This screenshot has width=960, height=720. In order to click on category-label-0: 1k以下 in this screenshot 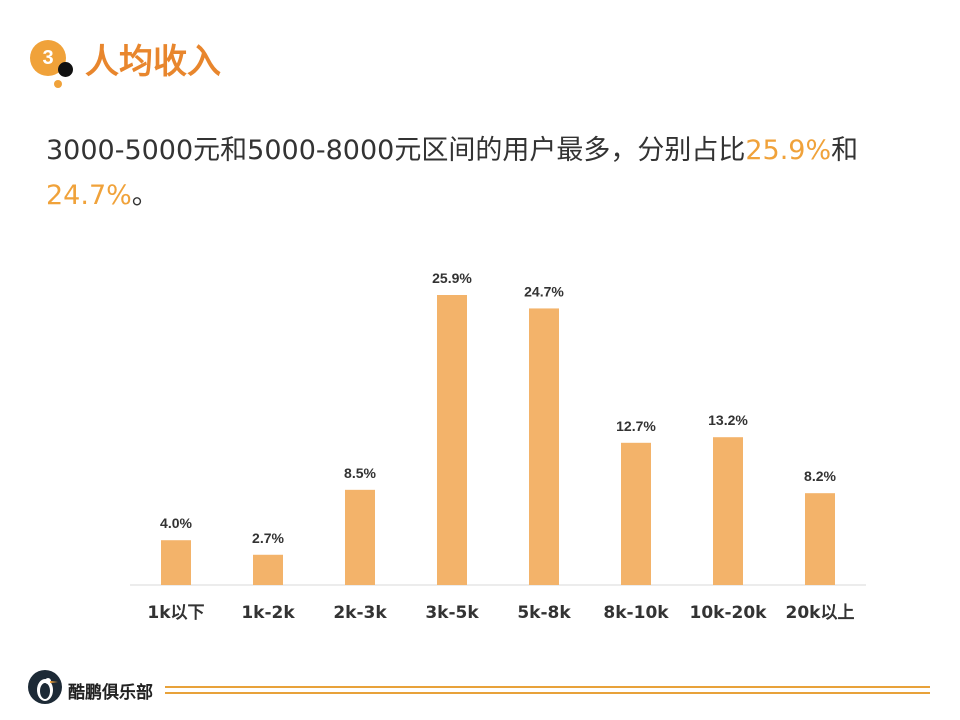, I will do `click(175, 613)`.